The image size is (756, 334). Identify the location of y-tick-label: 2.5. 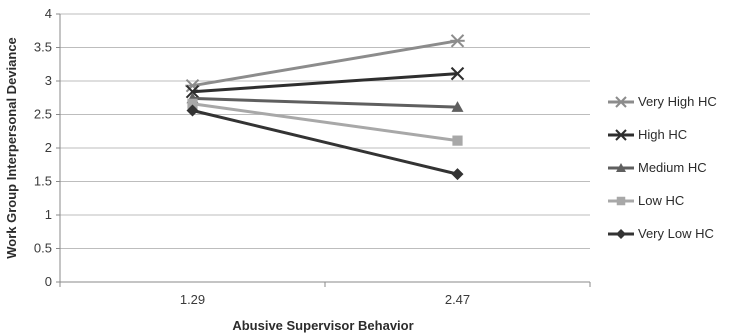
(43, 114).